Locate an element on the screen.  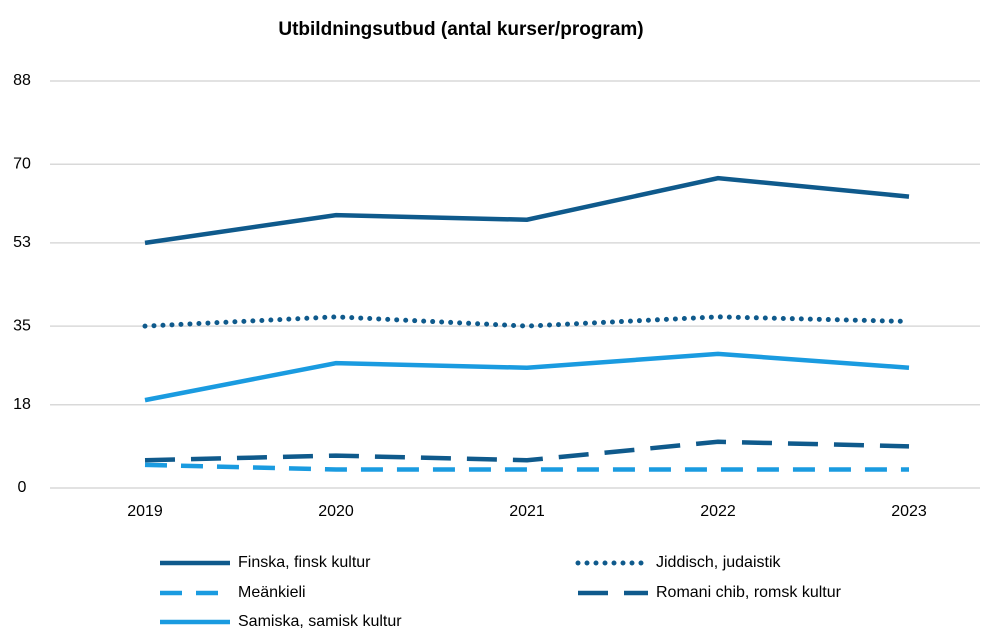
x-tick-label: 2020 is located at coordinates (336, 511).